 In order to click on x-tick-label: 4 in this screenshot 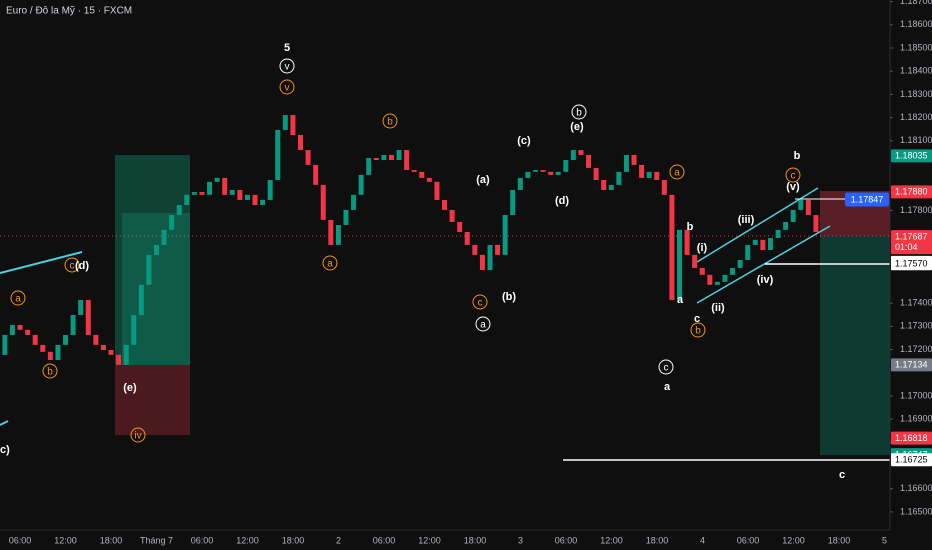, I will do `click(702, 540)`.